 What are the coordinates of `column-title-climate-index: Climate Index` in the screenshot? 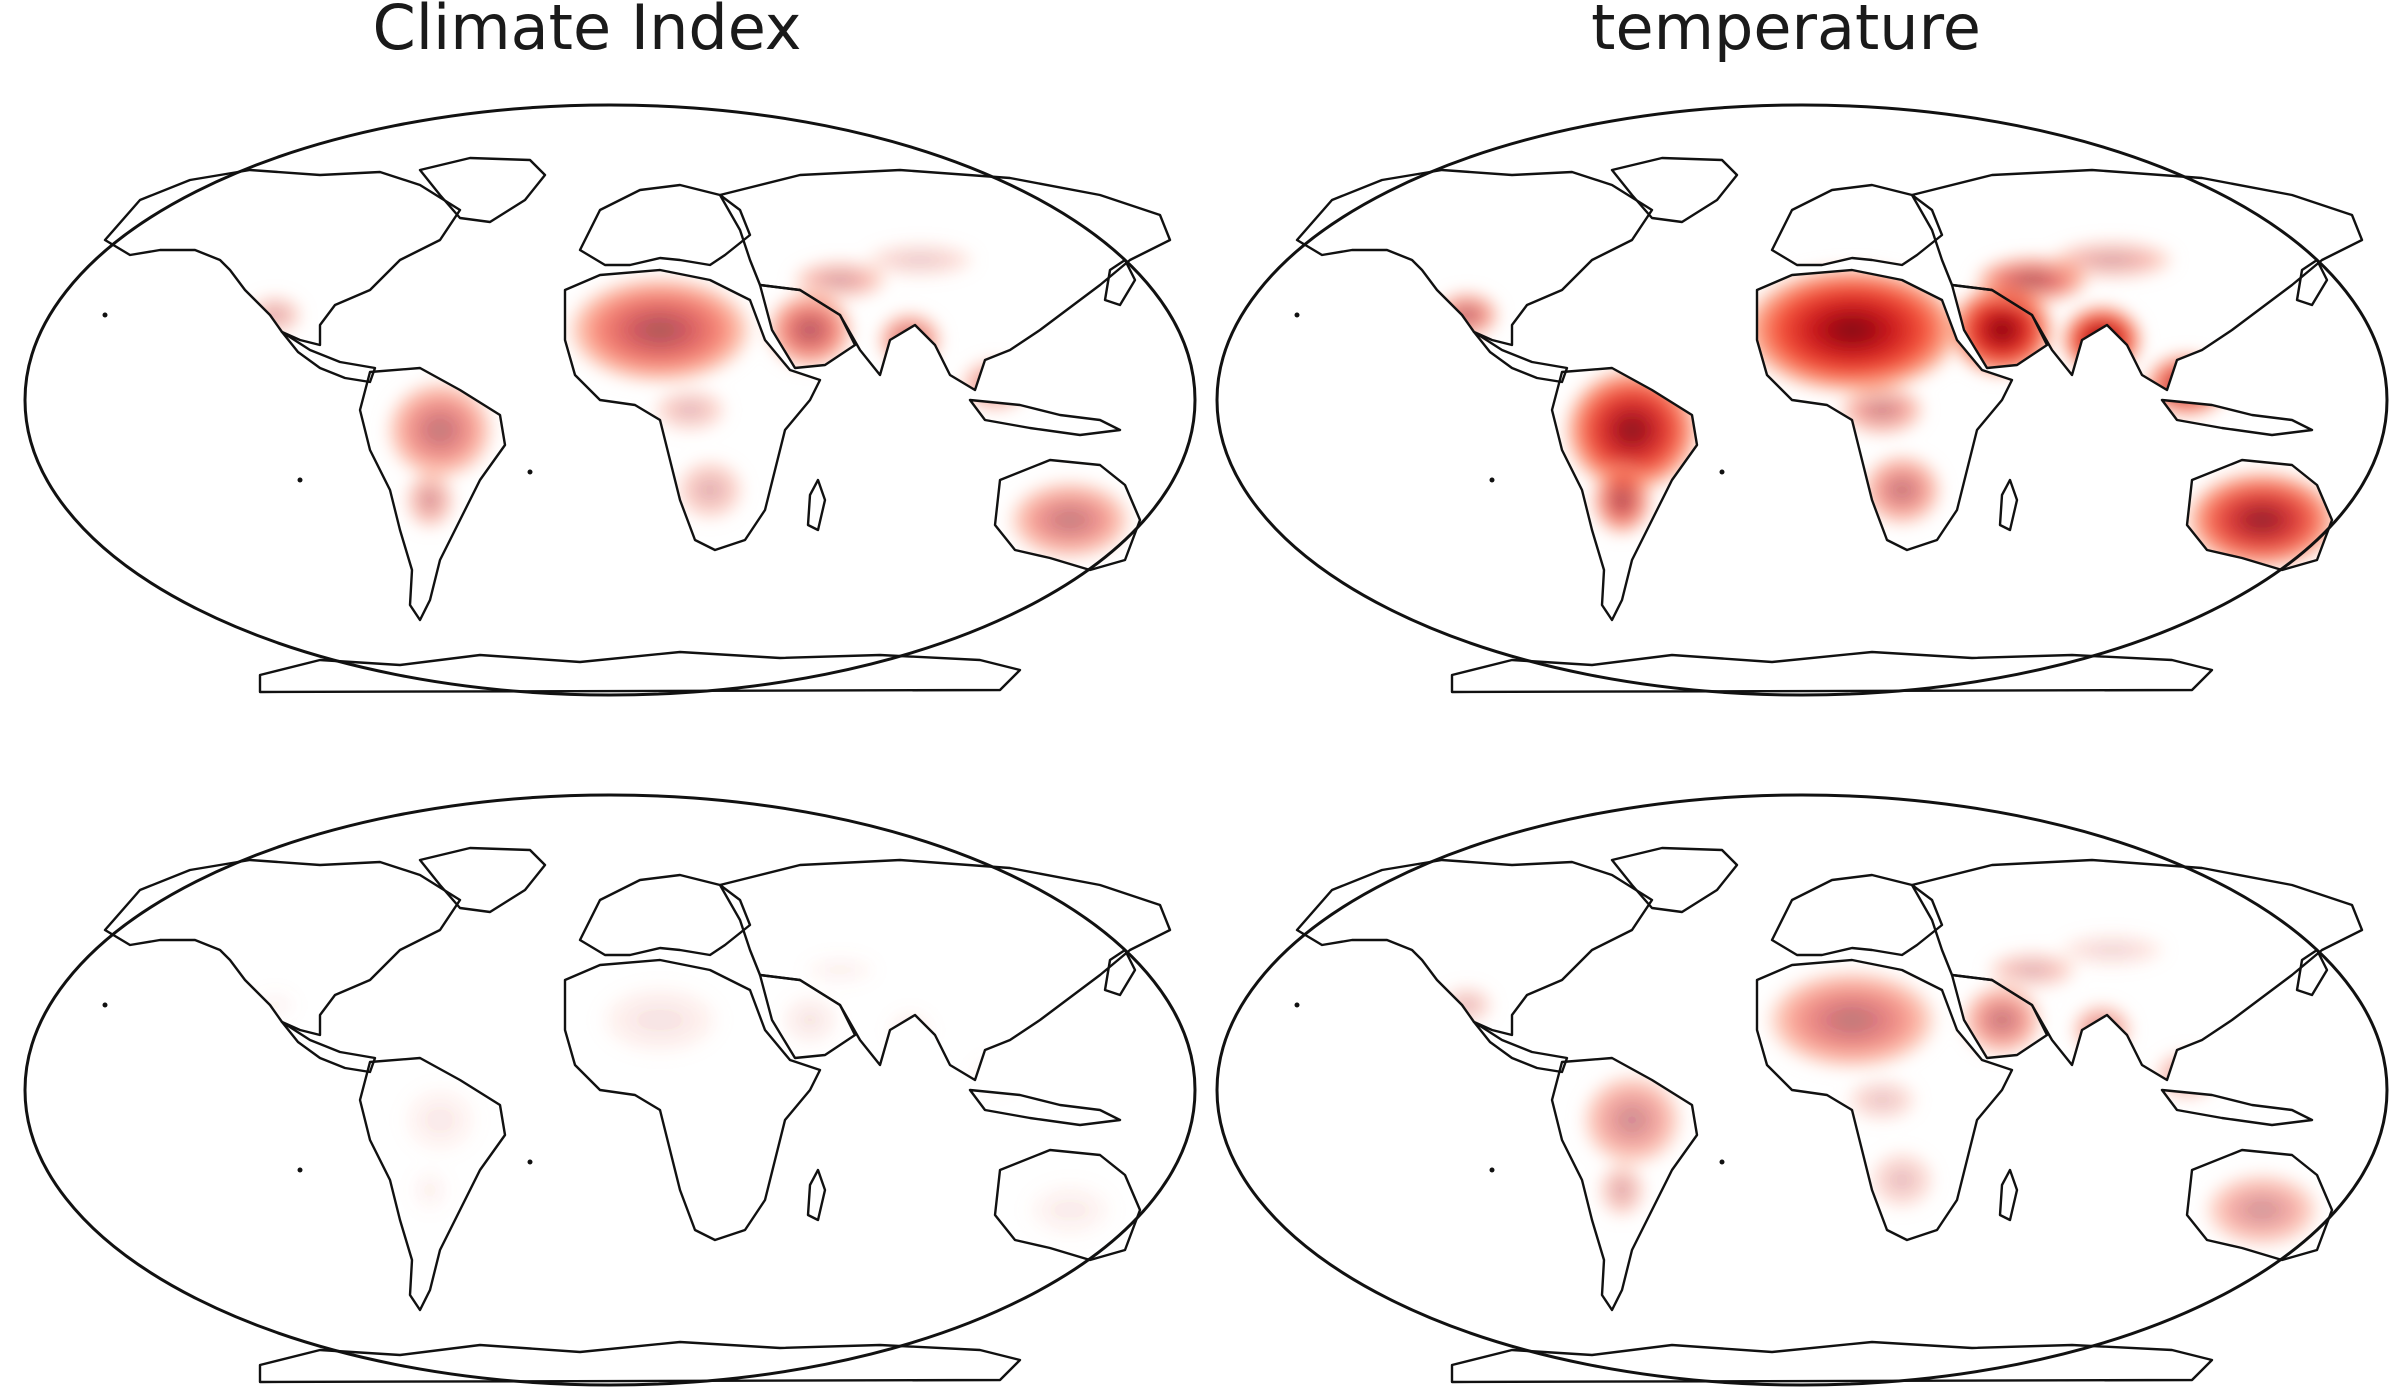 It's located at (587, 32).